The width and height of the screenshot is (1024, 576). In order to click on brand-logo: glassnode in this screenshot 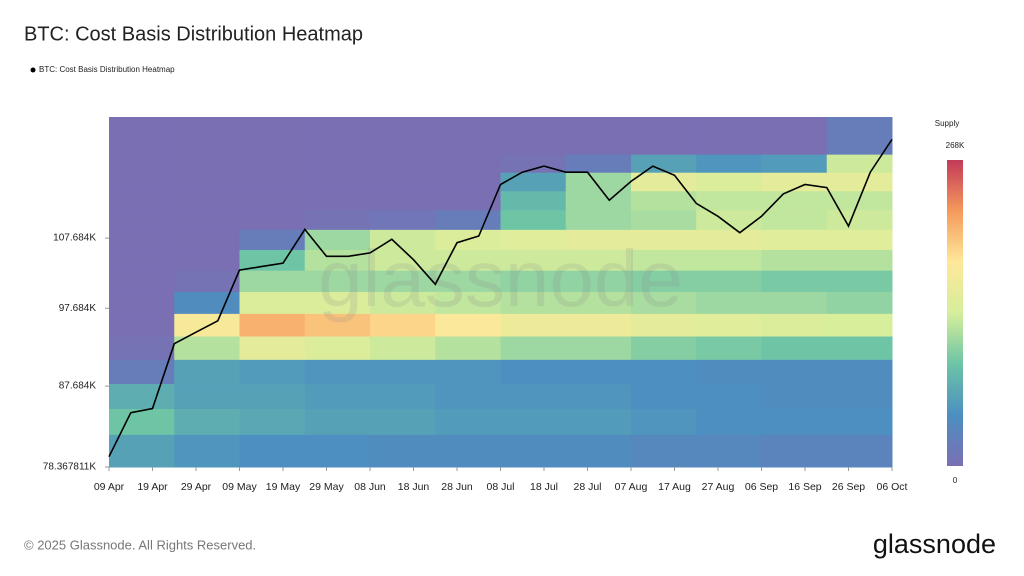, I will do `click(934, 544)`.